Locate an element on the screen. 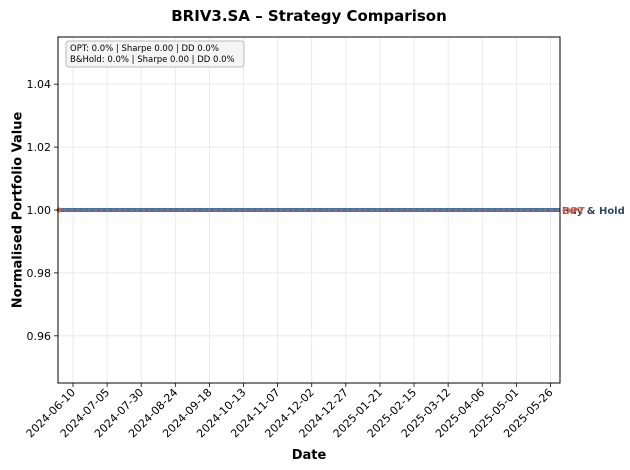 The width and height of the screenshot is (630, 470). end-label-opt: OPT is located at coordinates (573, 211).